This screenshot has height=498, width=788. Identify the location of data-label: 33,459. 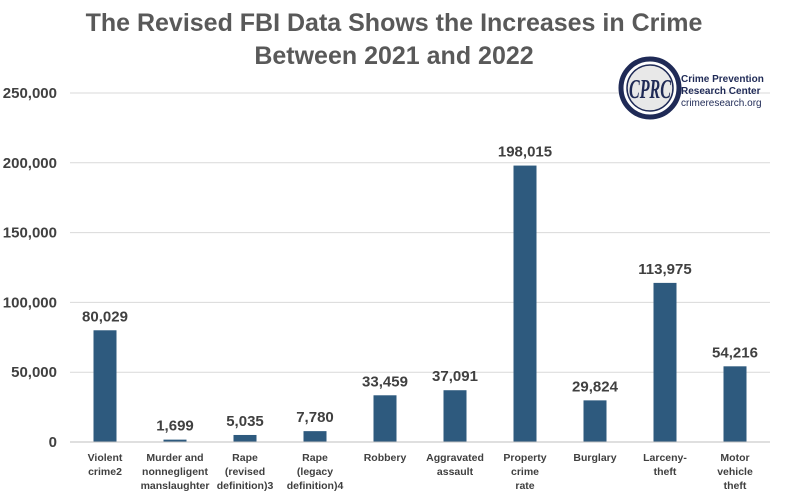
(385, 381).